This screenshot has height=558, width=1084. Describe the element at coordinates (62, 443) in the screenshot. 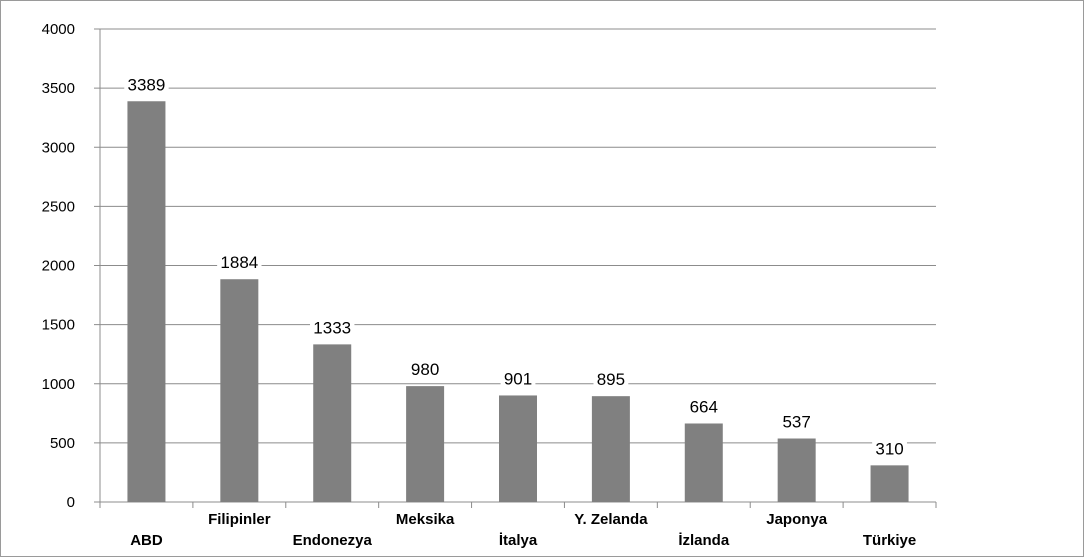

I see `y-tick-label: 500` at that location.